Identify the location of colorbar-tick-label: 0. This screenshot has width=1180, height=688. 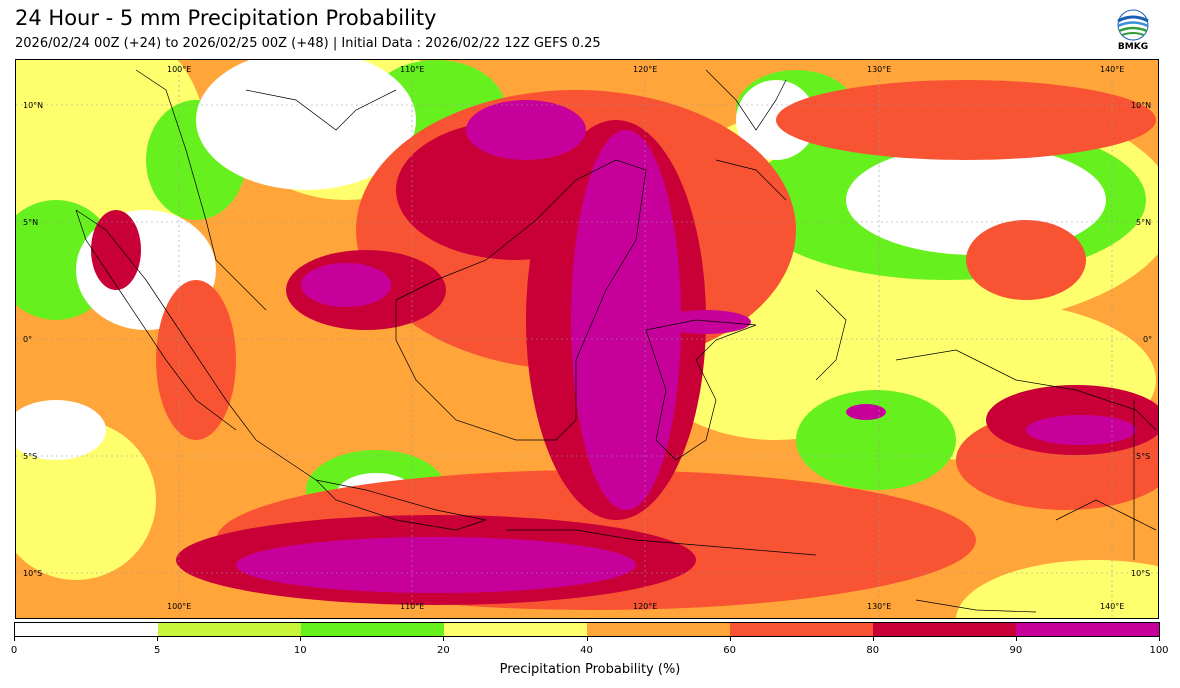
(14, 650).